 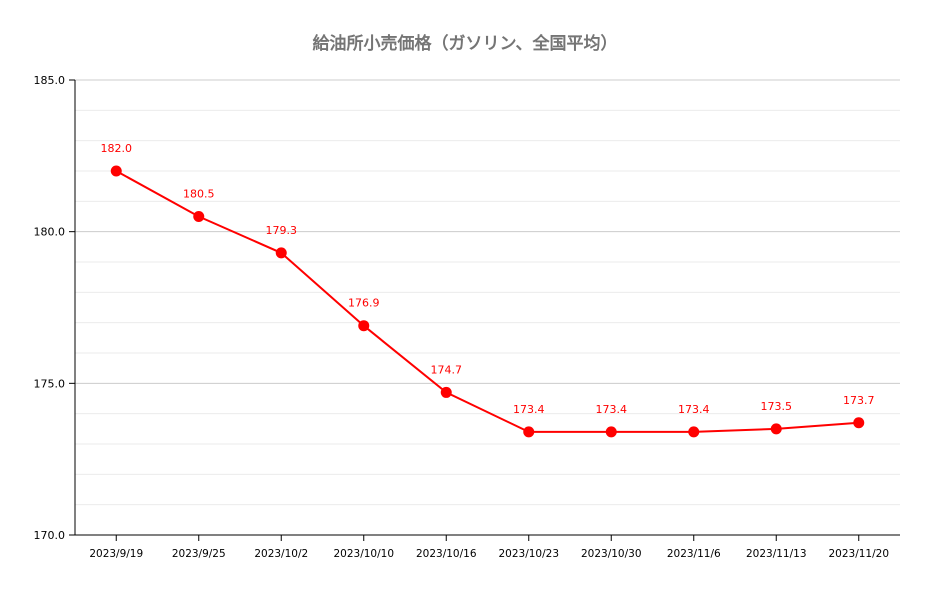 I want to click on x-tick-label: 2023/10/23, so click(x=528, y=554).